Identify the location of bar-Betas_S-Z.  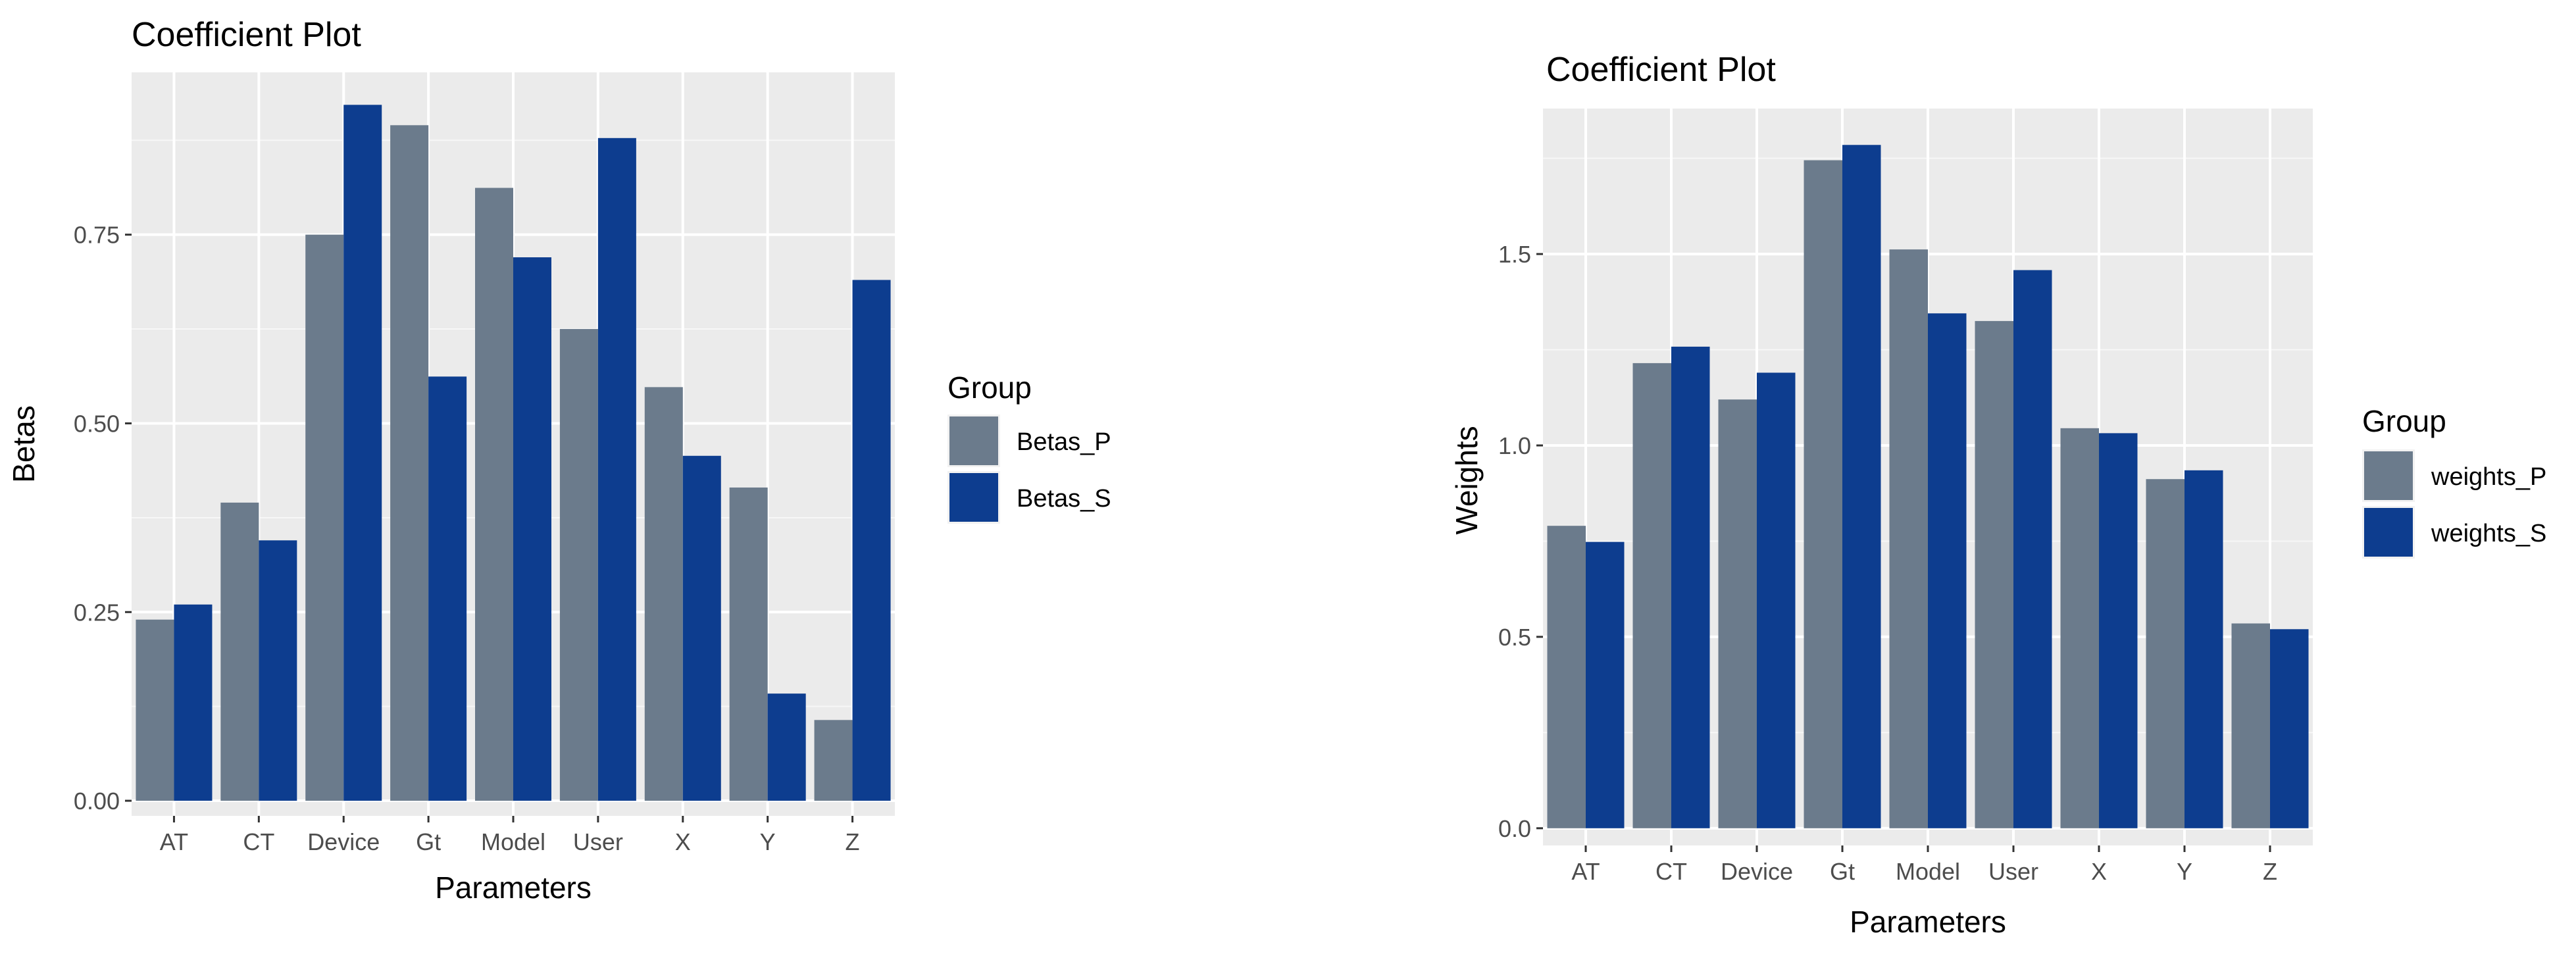
(871, 540).